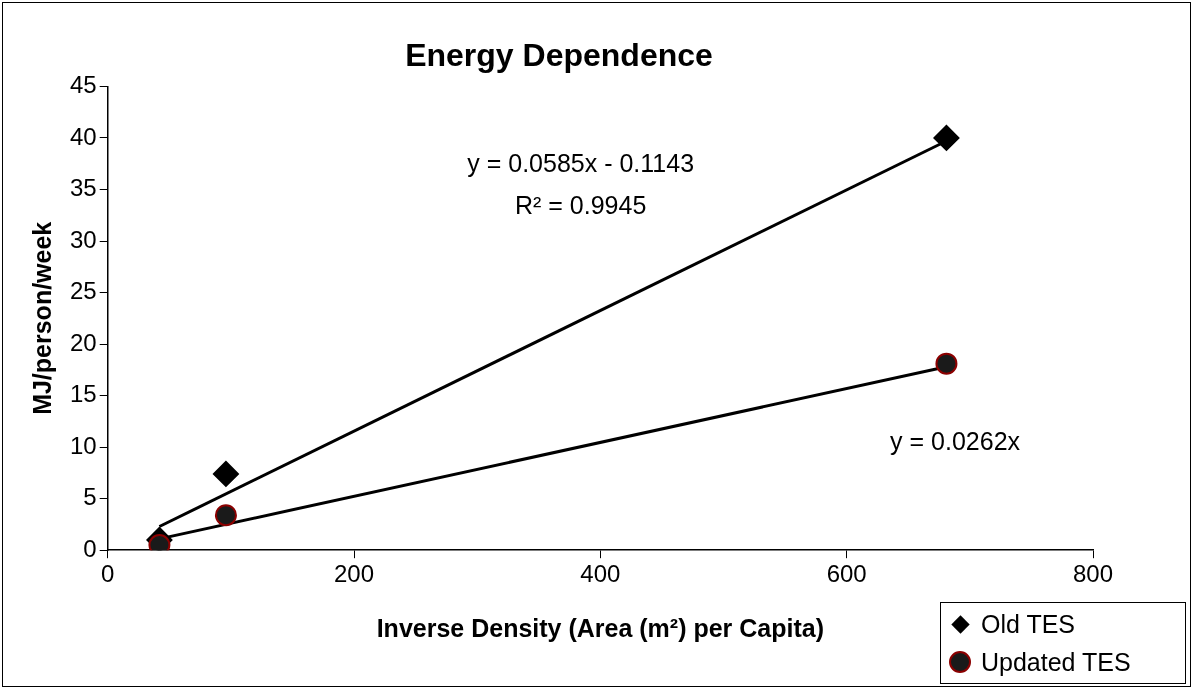 This screenshot has height=689, width=1193. I want to click on y-tick-label: 10, so click(83, 445).